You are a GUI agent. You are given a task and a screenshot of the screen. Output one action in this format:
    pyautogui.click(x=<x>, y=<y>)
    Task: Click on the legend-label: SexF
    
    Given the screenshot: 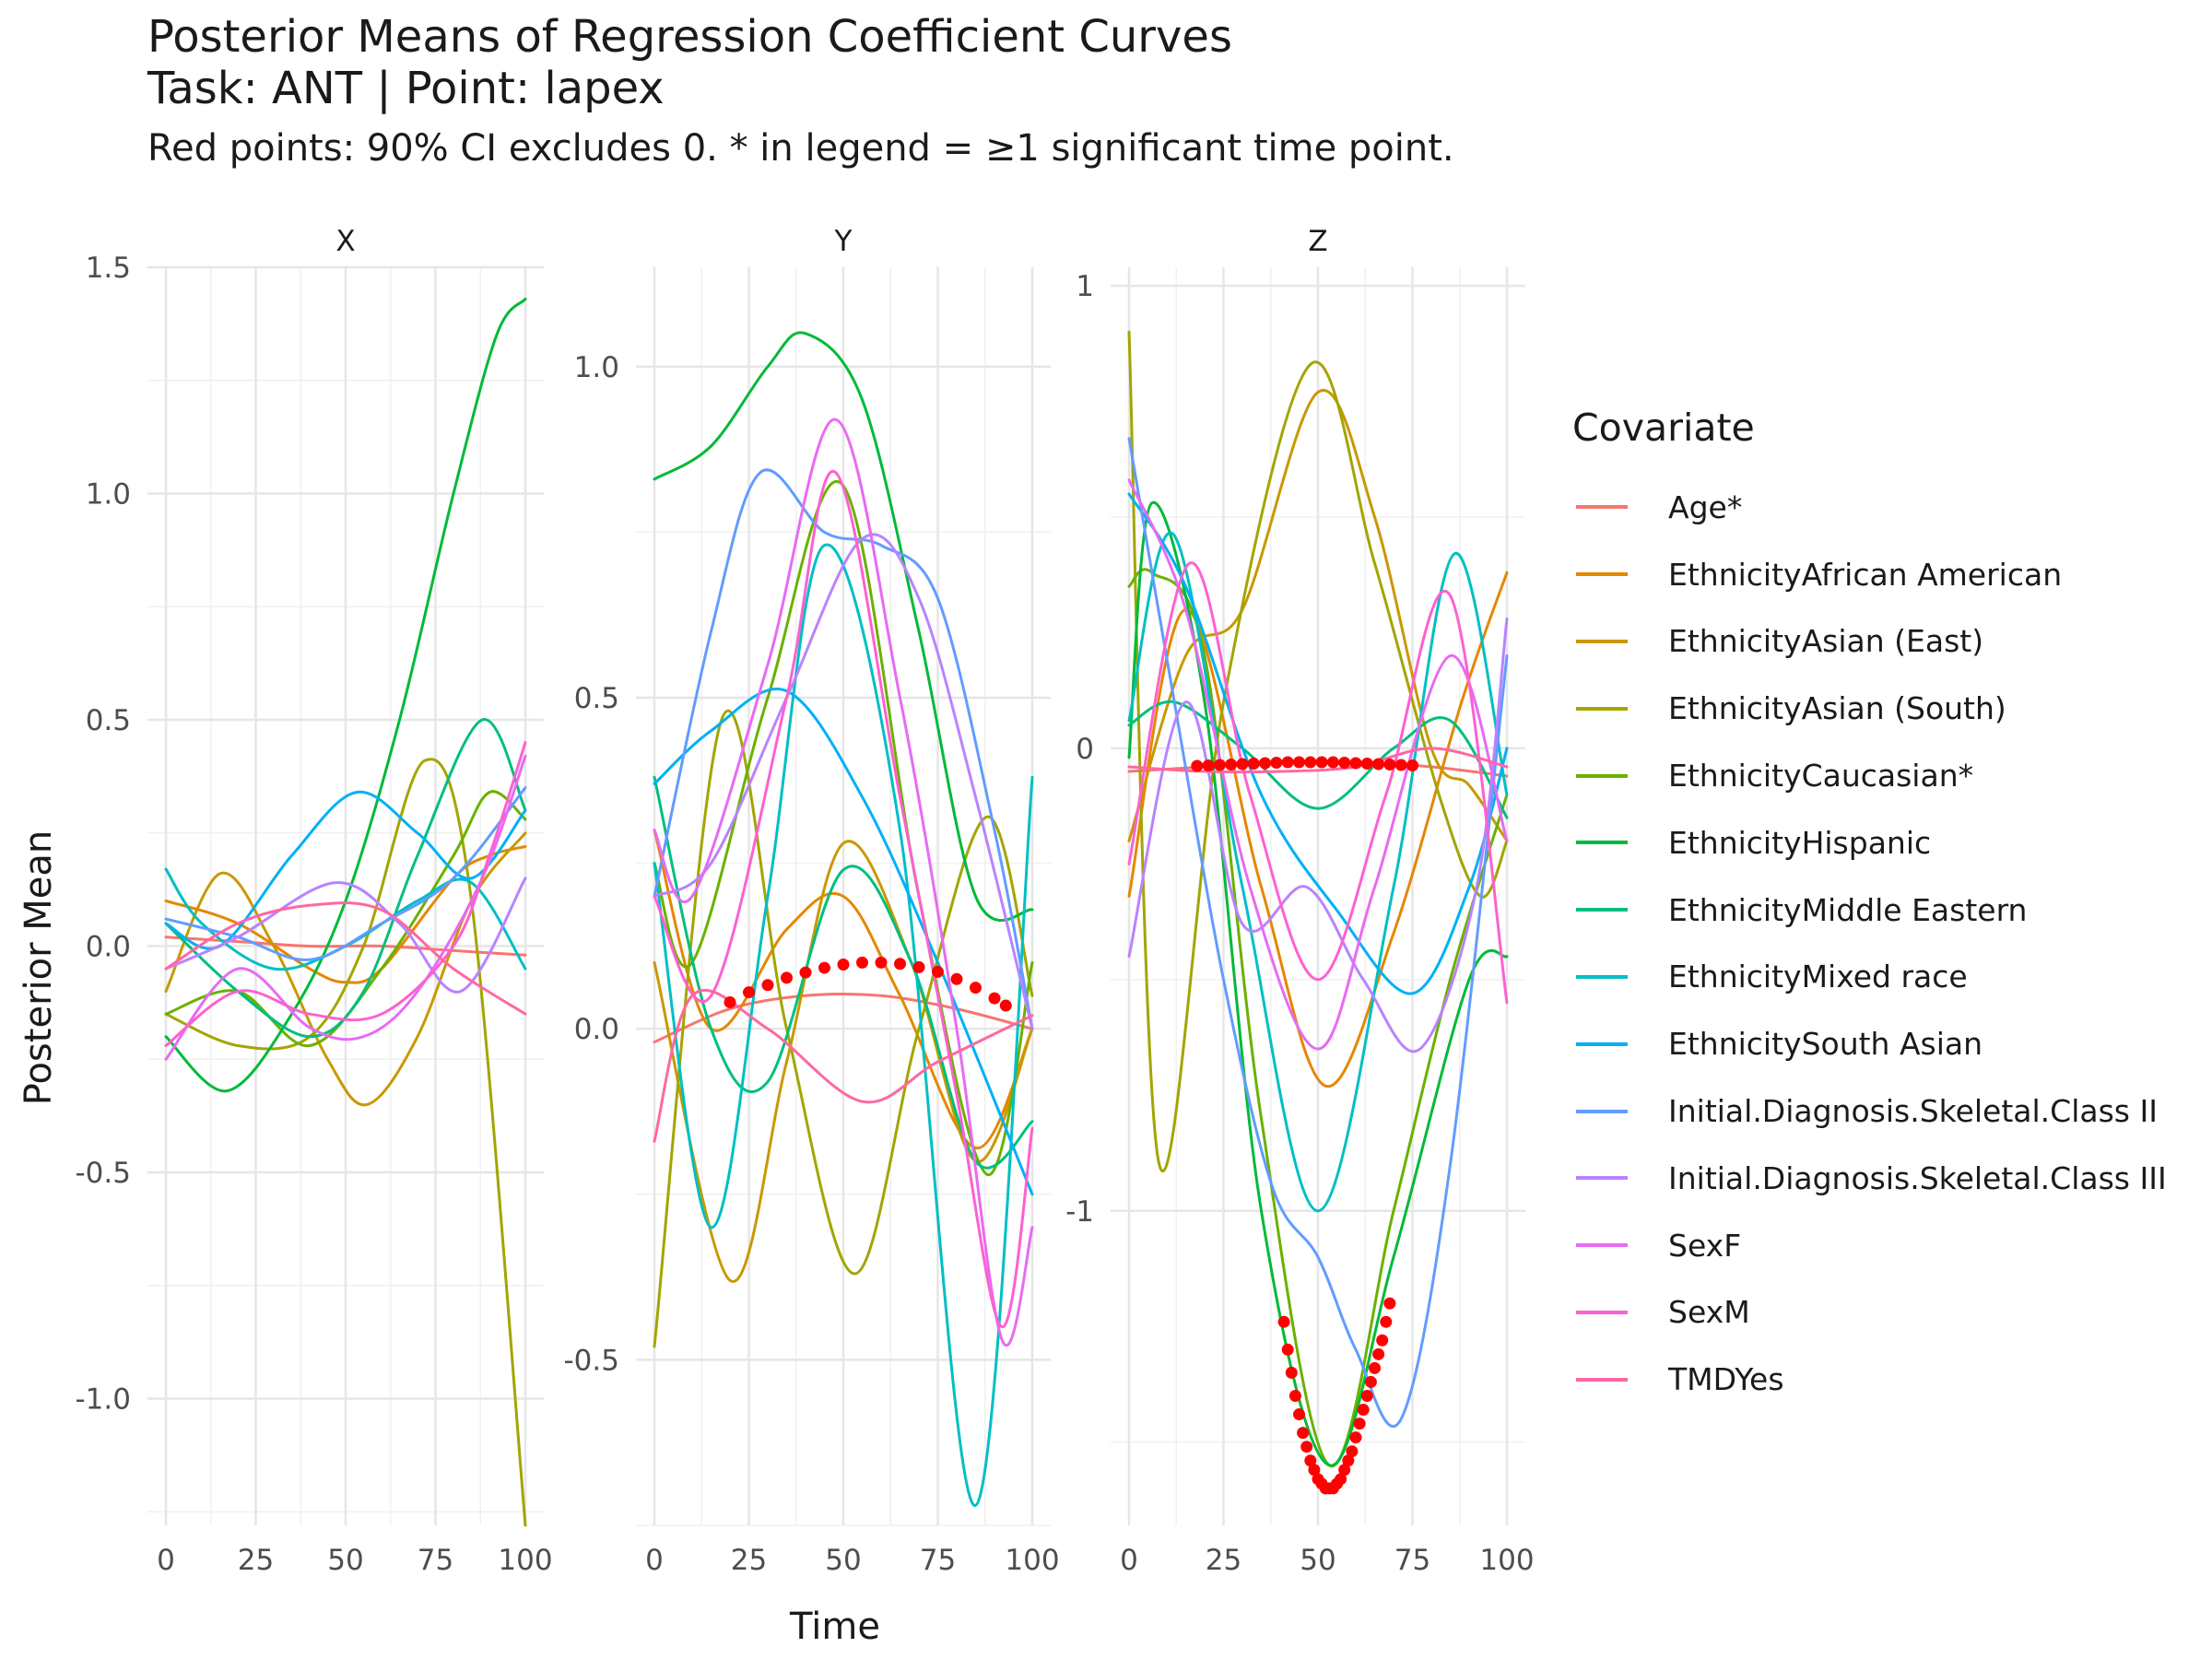 What is the action you would take?
    pyautogui.click(x=1705, y=1245)
    